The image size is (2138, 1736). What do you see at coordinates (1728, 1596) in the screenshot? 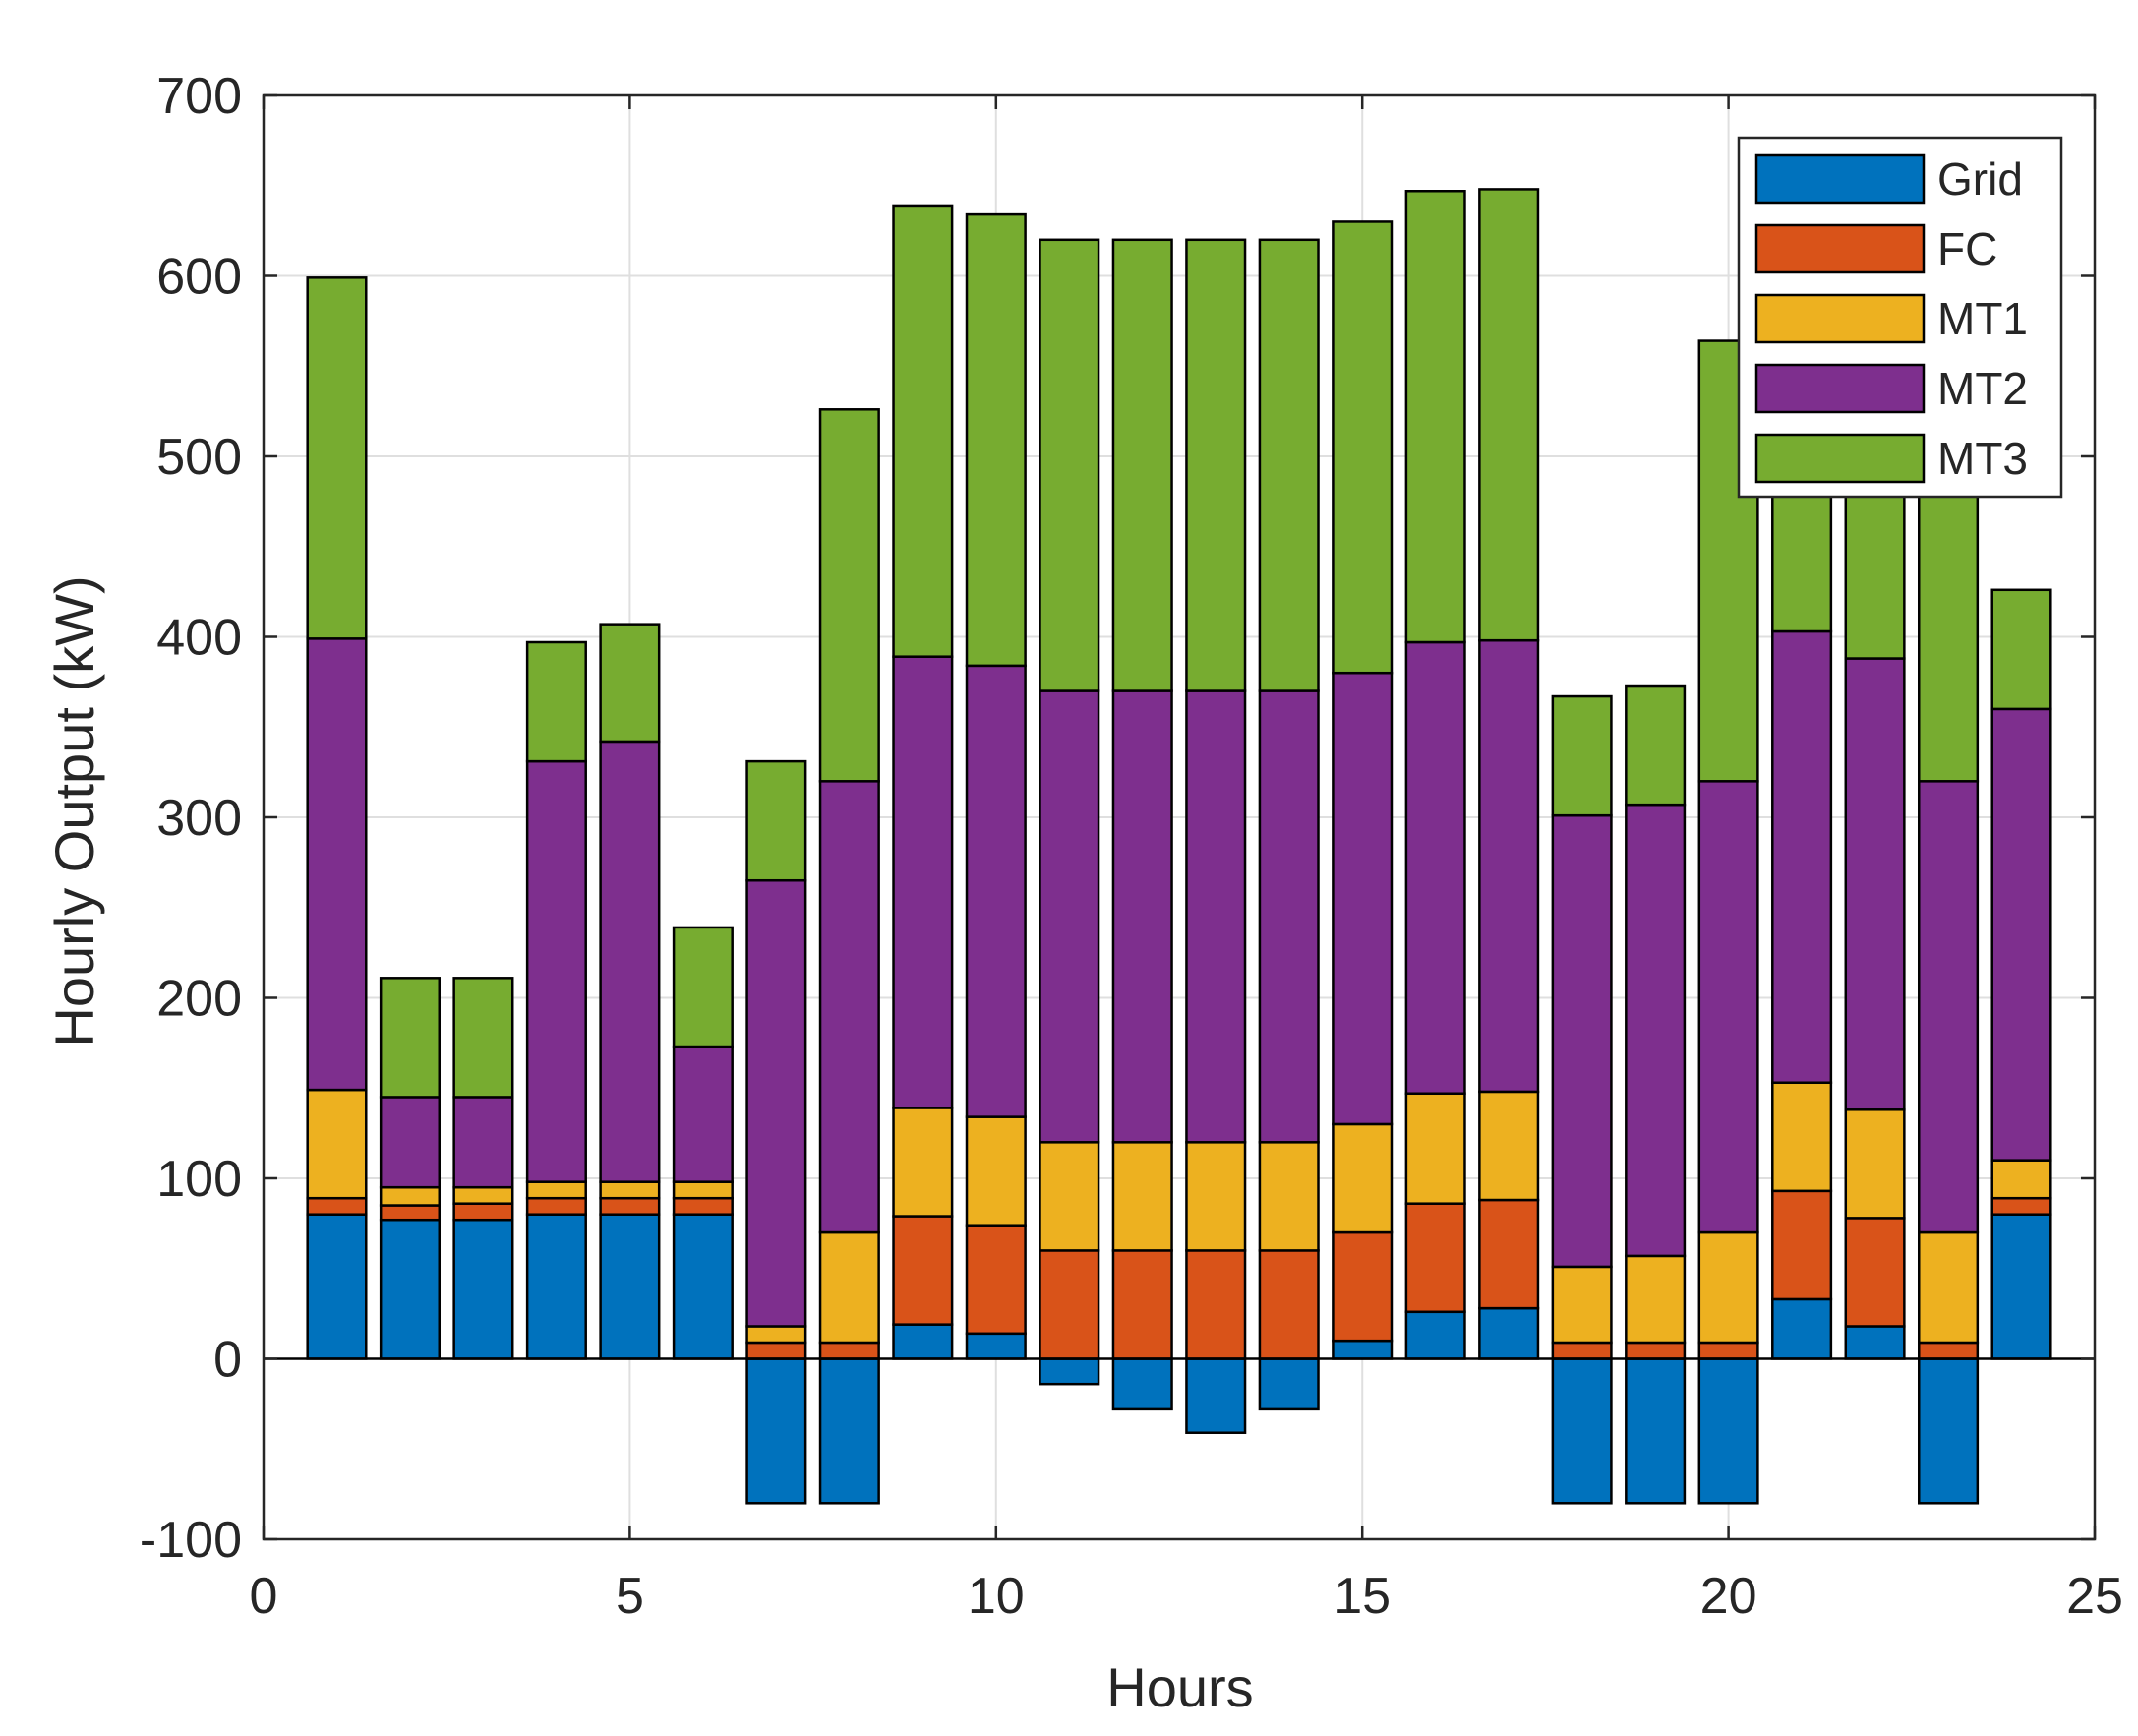
I see `x-tick-label: 20` at bounding box center [1728, 1596].